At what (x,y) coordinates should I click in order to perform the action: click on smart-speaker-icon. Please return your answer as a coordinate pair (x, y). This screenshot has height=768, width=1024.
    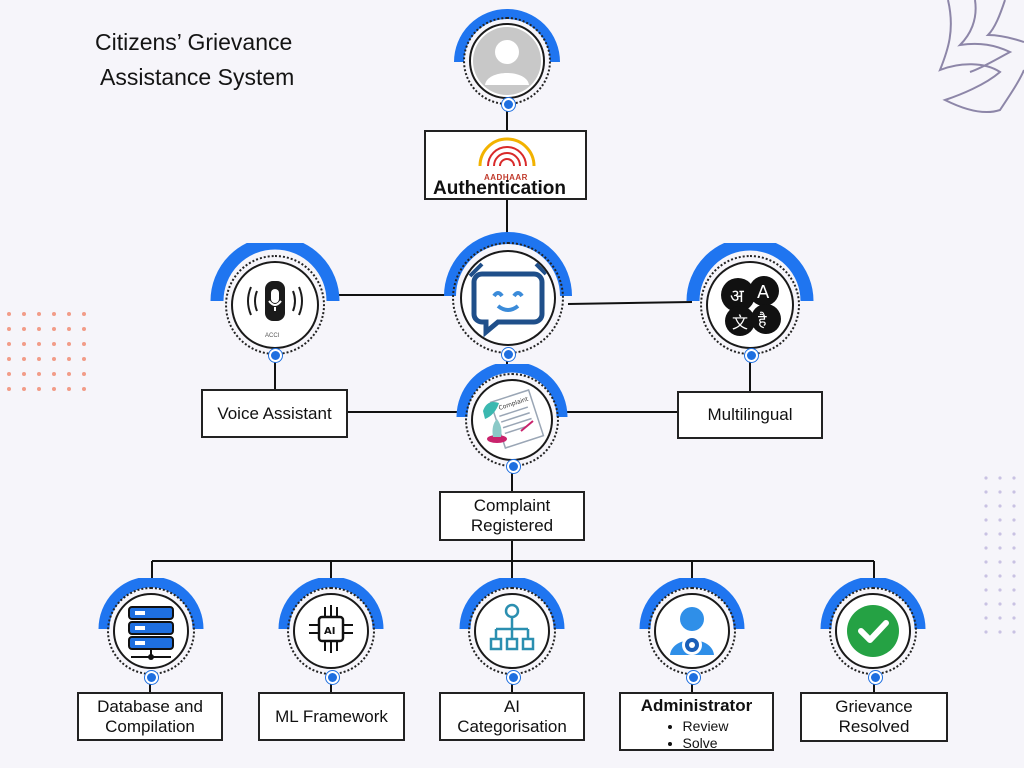
    Looking at the image, I should click on (275, 301).